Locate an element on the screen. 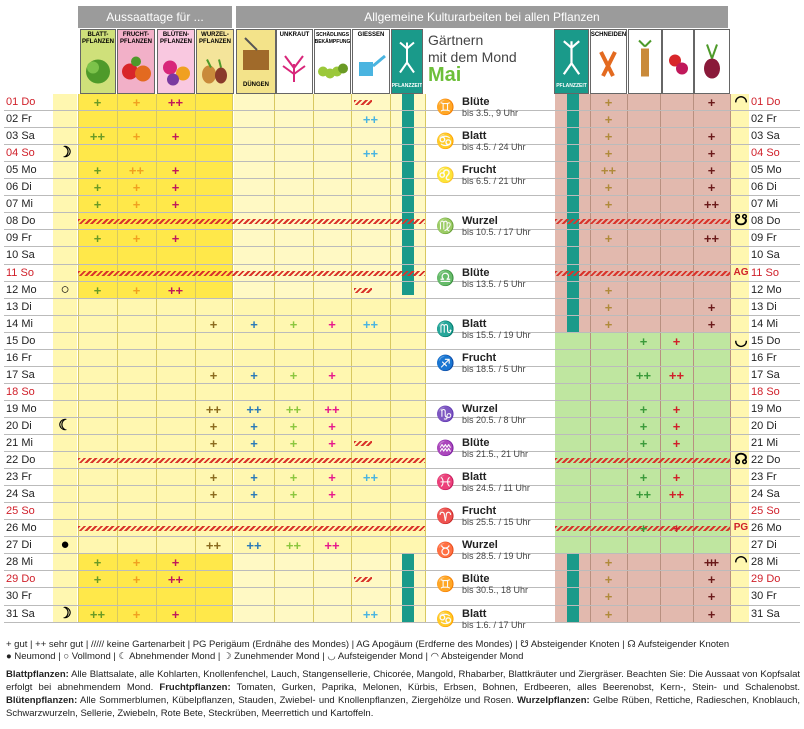 This screenshot has width=804, height=729. zodiac-icon: ♊ is located at coordinates (445, 585).